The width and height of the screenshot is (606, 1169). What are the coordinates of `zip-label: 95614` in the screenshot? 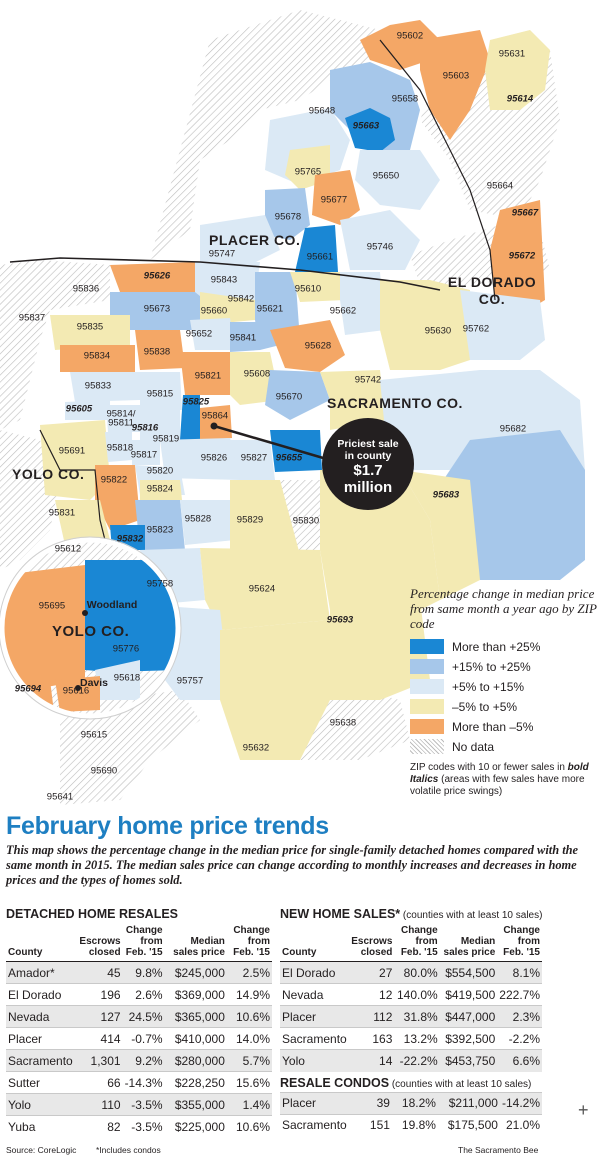 It's located at (520, 99).